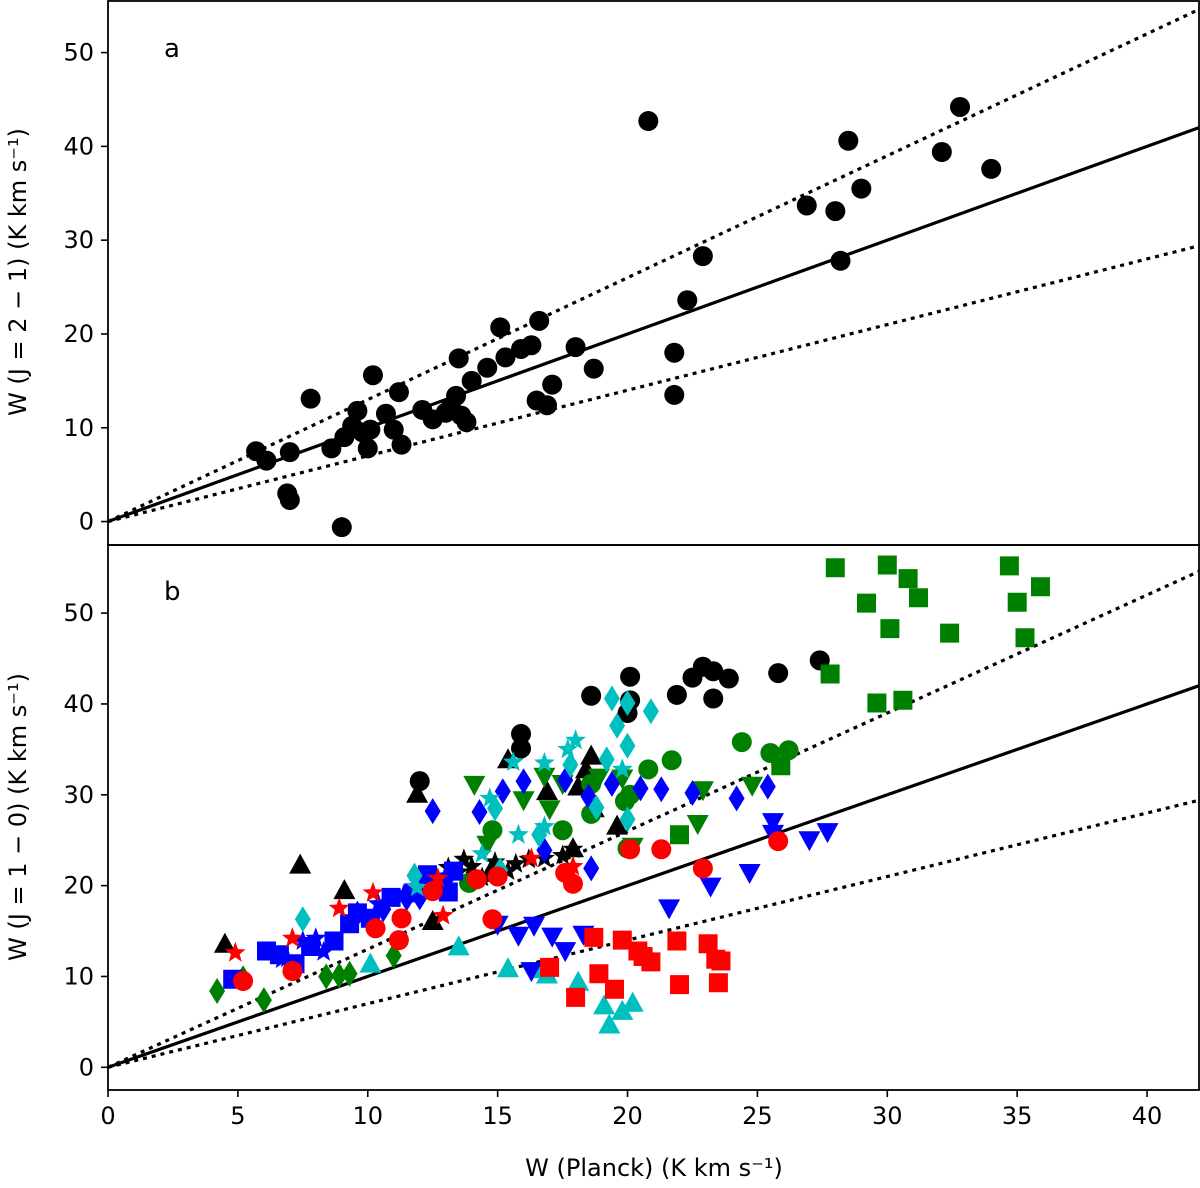  I want to click on ytick-label: 50, so click(78, 53).